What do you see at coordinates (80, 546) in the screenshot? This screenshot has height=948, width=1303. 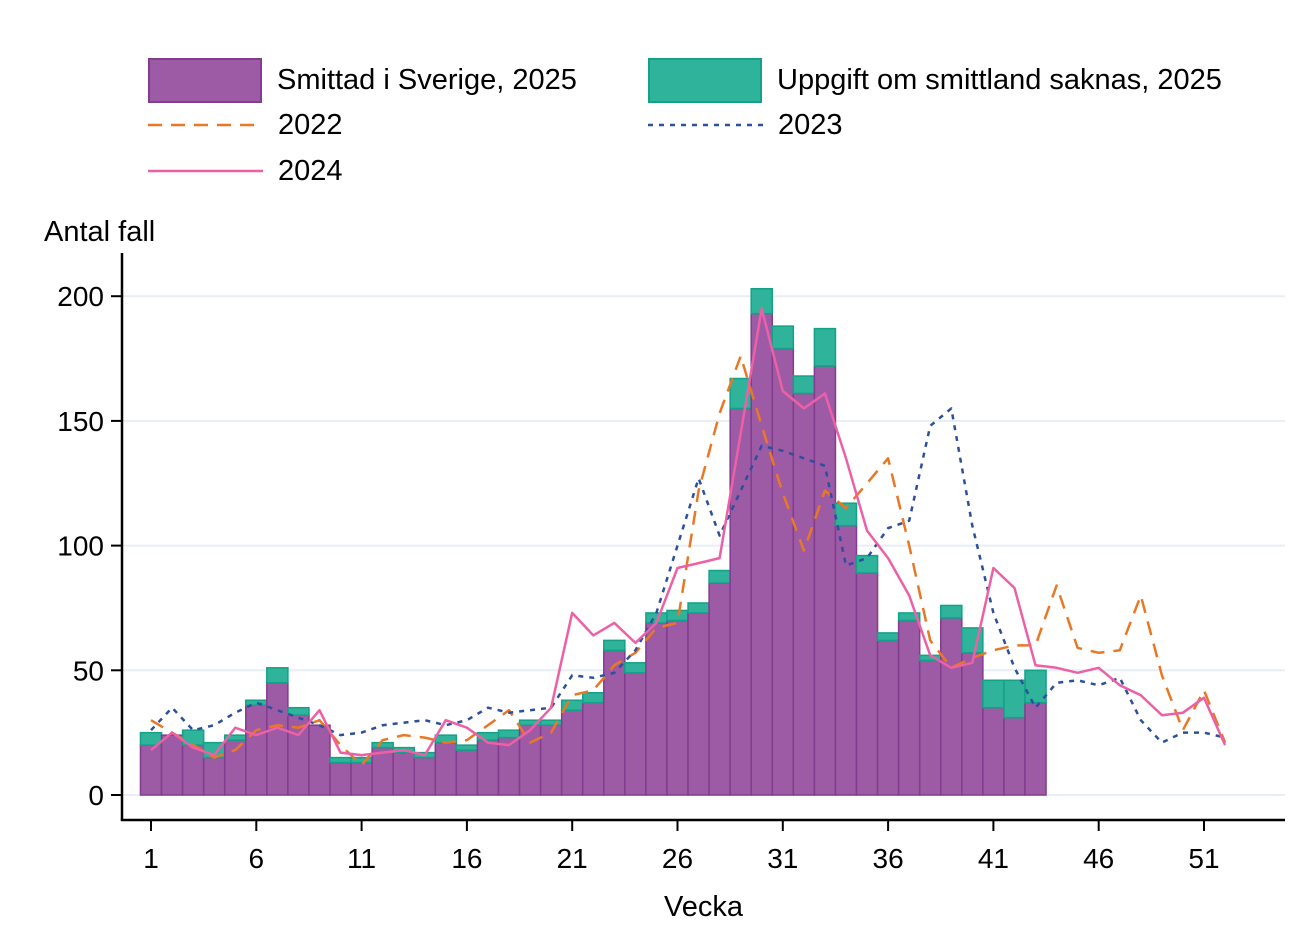 I see `y-tick-label-100: 100` at bounding box center [80, 546].